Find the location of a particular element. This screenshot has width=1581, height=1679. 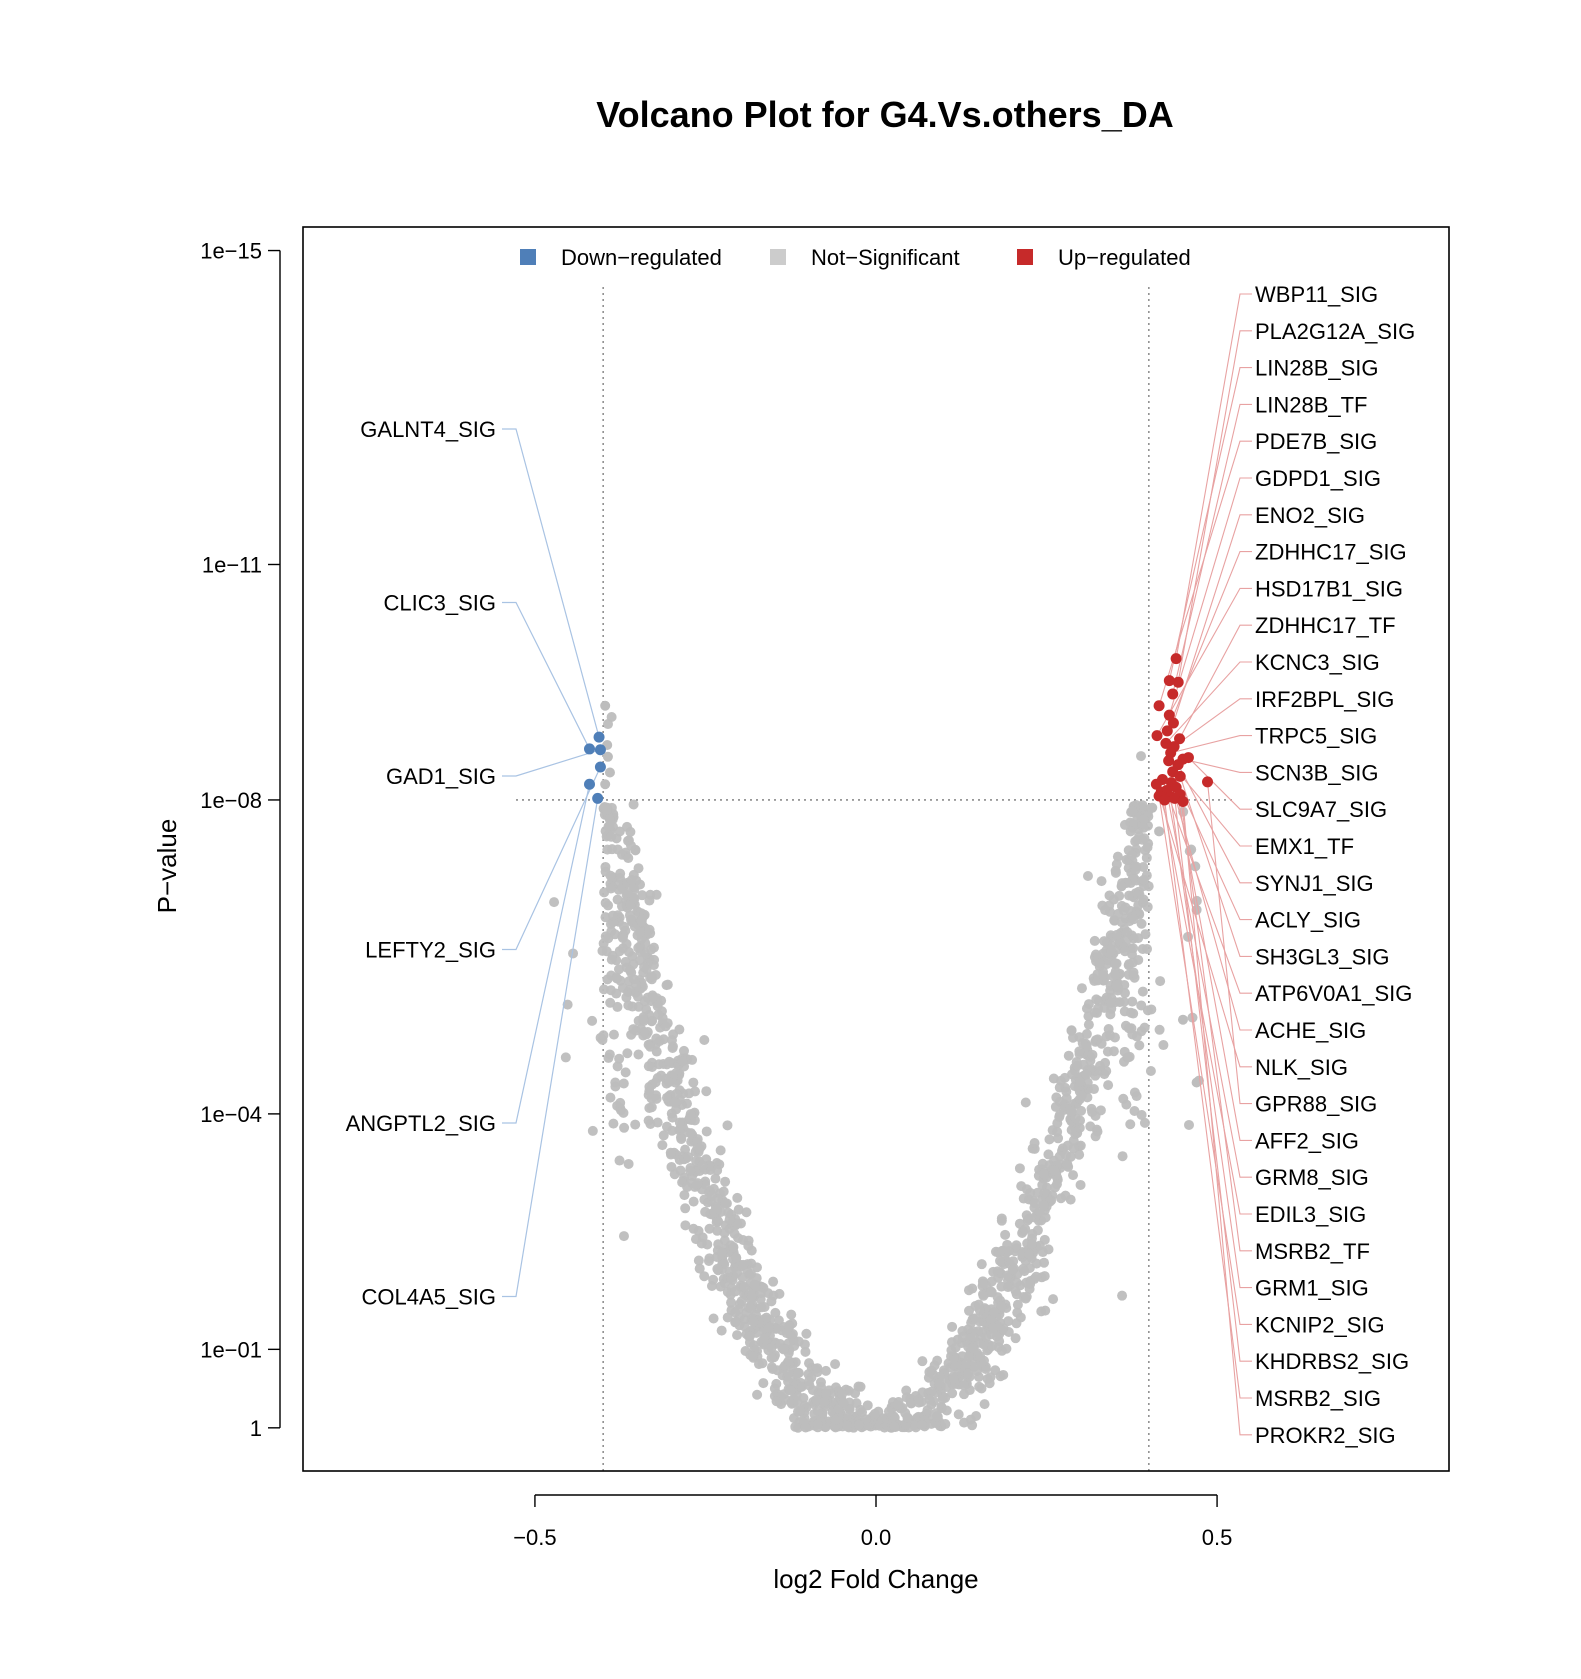

y-tick-label: 1e−04 is located at coordinates (231, 1114).